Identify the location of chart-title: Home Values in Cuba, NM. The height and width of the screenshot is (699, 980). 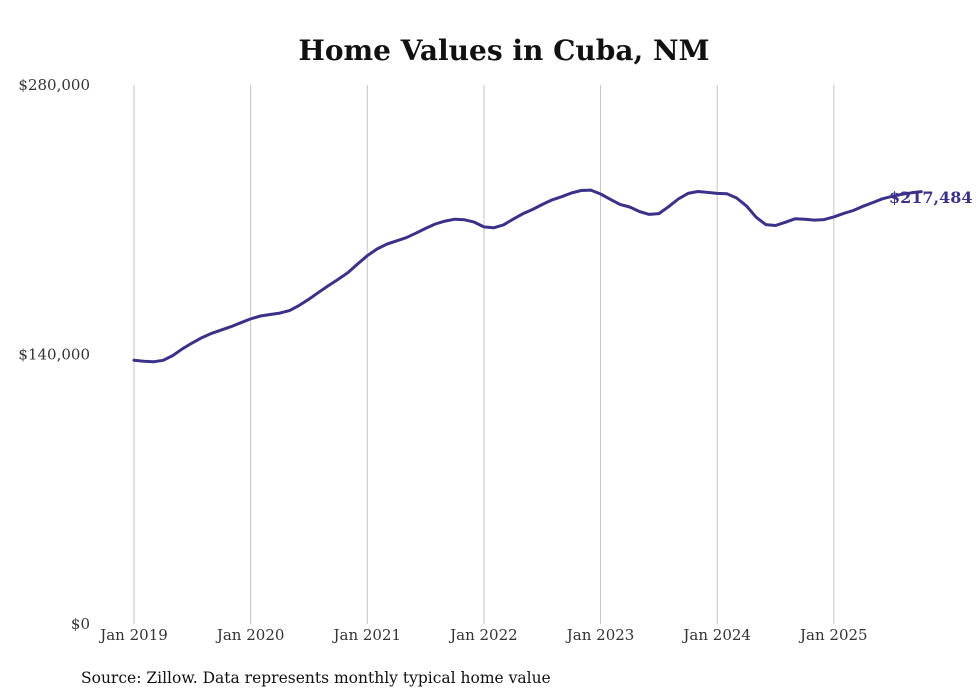
(503, 50).